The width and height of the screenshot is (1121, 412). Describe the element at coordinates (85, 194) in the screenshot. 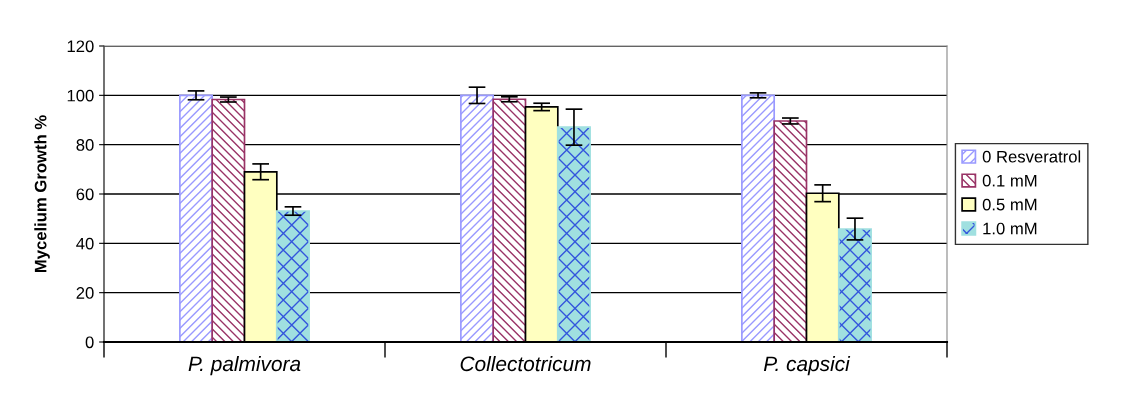

I see `y-tick-label: 60` at that location.